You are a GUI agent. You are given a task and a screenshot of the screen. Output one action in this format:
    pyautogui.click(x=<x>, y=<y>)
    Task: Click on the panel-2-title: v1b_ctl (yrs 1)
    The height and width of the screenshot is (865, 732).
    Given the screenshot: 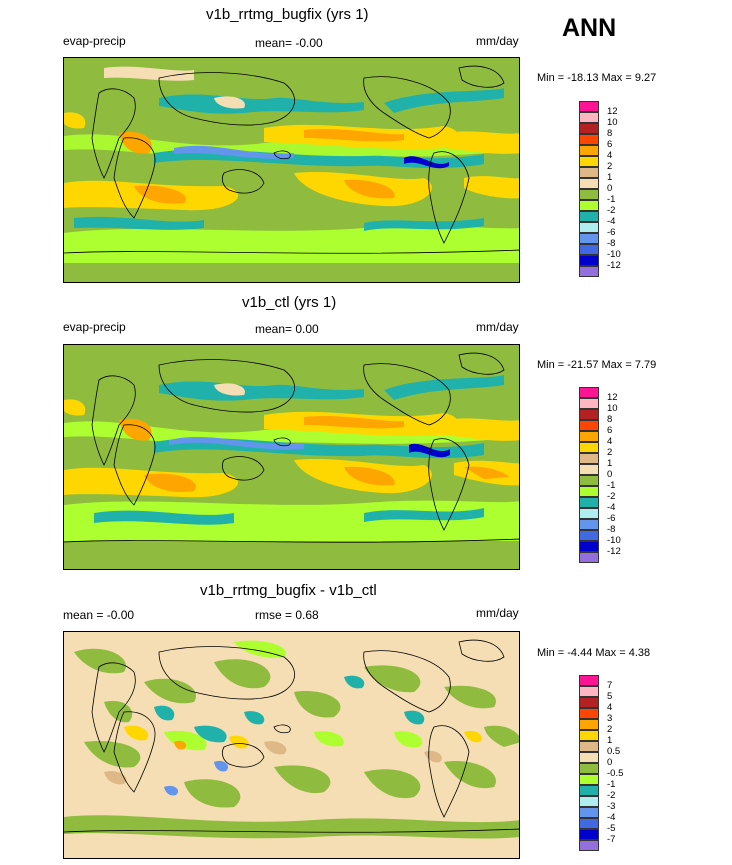 What is the action you would take?
    pyautogui.click(x=289, y=302)
    